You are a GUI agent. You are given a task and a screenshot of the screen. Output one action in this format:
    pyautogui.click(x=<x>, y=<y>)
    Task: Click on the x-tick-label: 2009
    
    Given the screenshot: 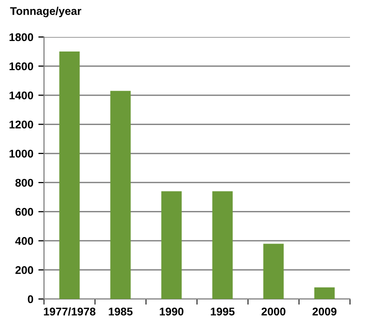 What is the action you would take?
    pyautogui.click(x=324, y=312)
    